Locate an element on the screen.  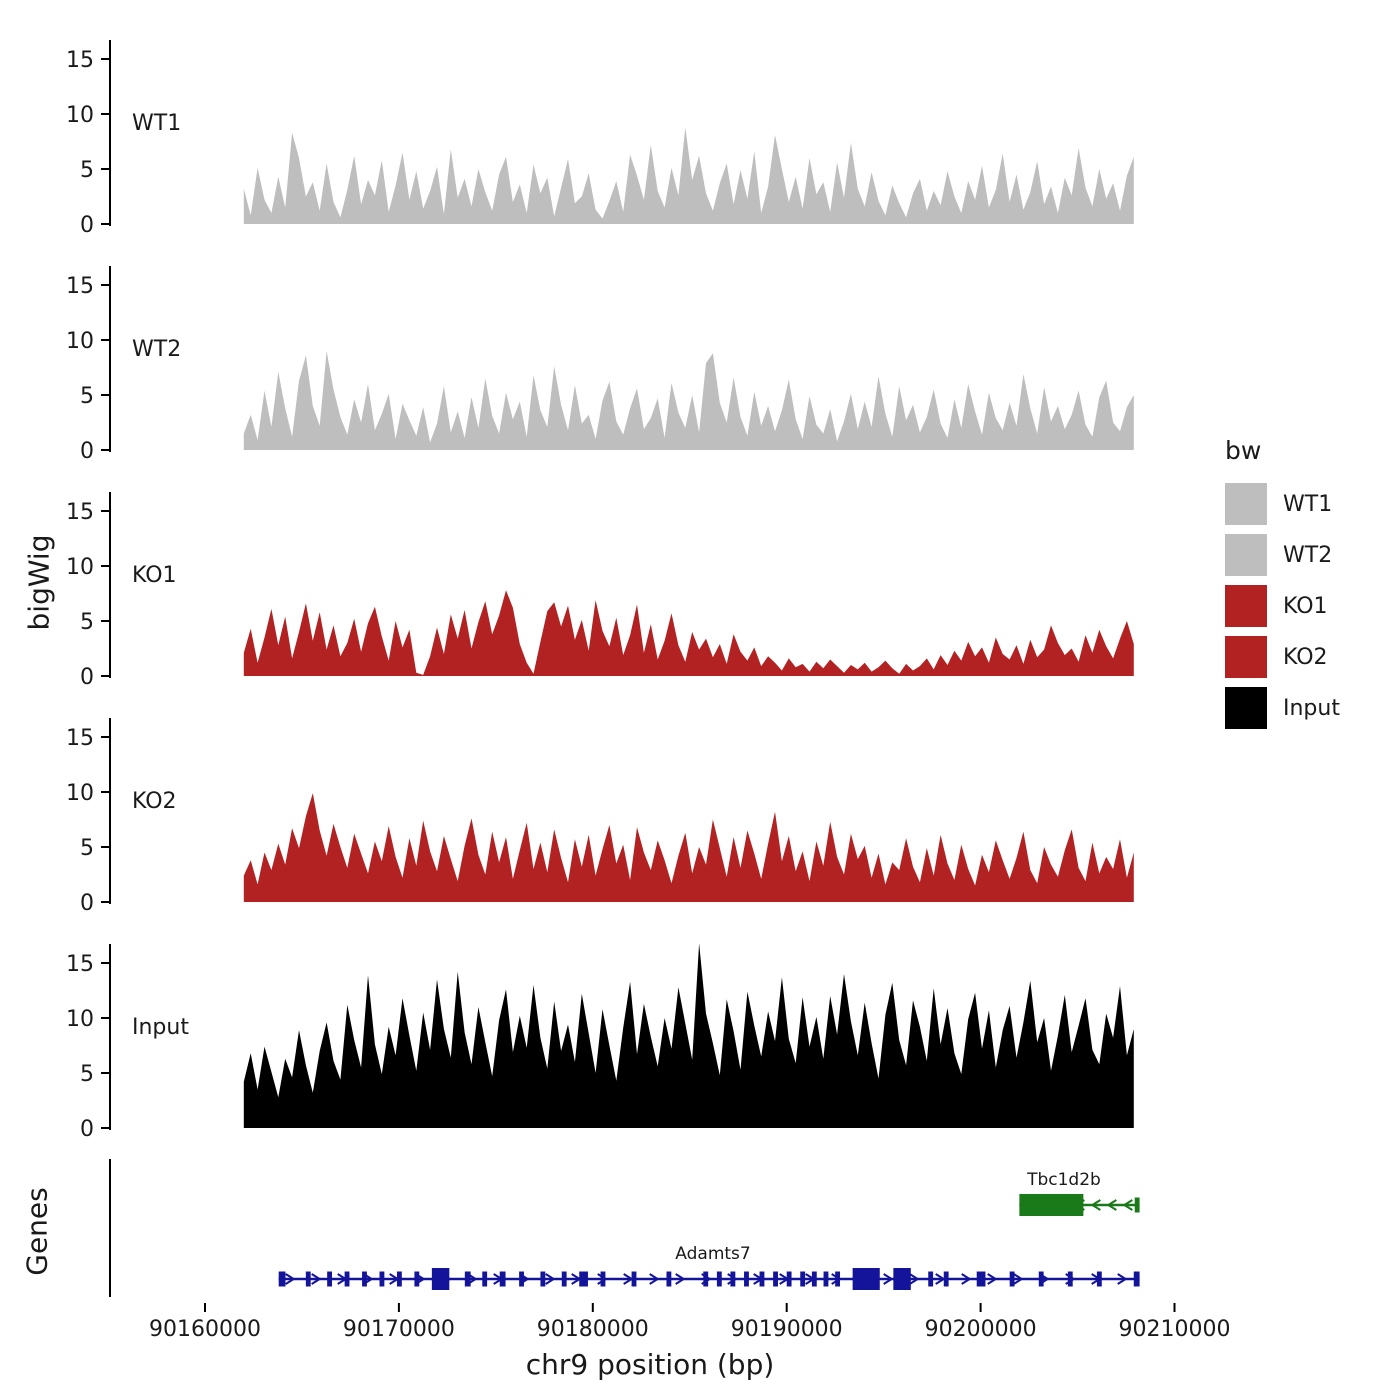
legend-item-ko1: KO1 is located at coordinates (1282, 606).